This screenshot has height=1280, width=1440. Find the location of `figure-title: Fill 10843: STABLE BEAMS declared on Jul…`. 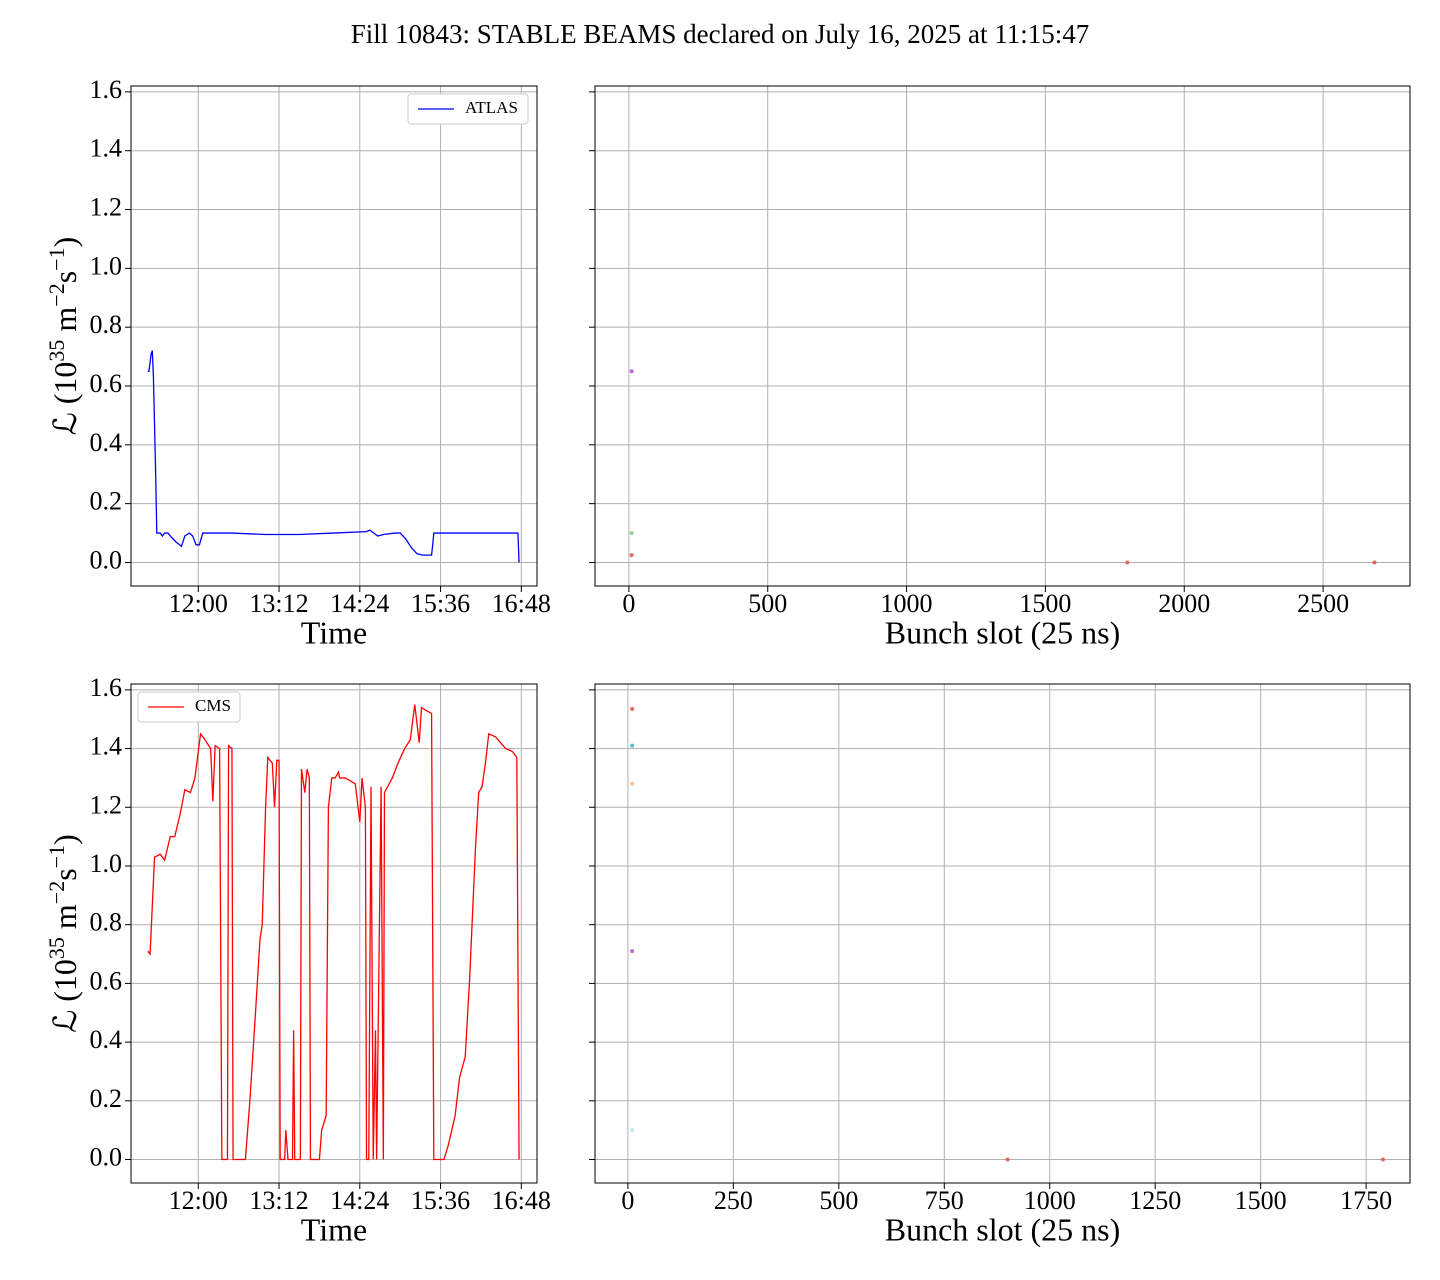

figure-title: Fill 10843: STABLE BEAMS declared on Jul… is located at coordinates (720, 34).